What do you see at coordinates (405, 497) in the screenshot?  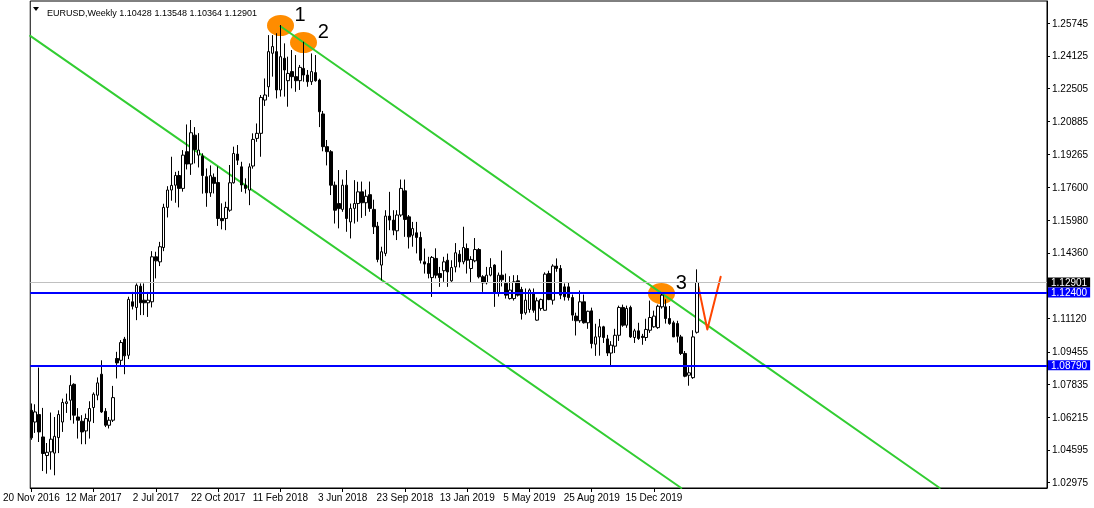 I see `x-tick-label: 23 Sep 2018` at bounding box center [405, 497].